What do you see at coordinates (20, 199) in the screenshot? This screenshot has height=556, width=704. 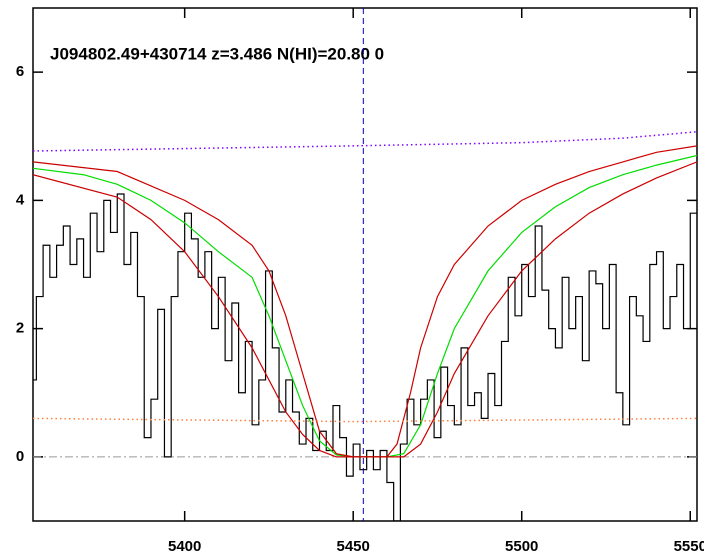 I see `y-tick-label: 4` at bounding box center [20, 199].